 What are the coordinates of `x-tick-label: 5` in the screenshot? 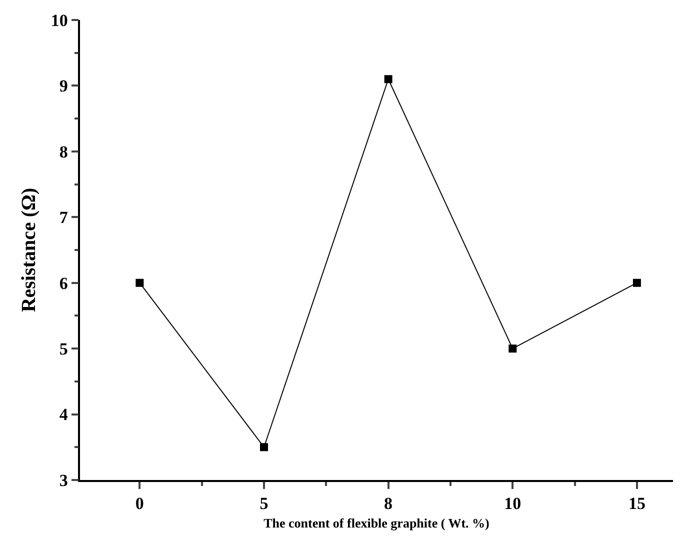 It's located at (264, 504).